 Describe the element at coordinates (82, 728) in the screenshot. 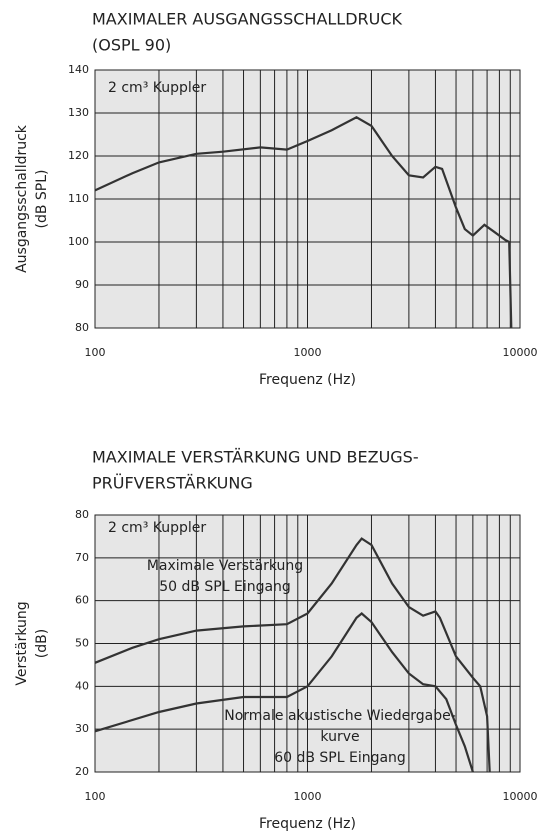

I see `y-tick-label: 30` at that location.